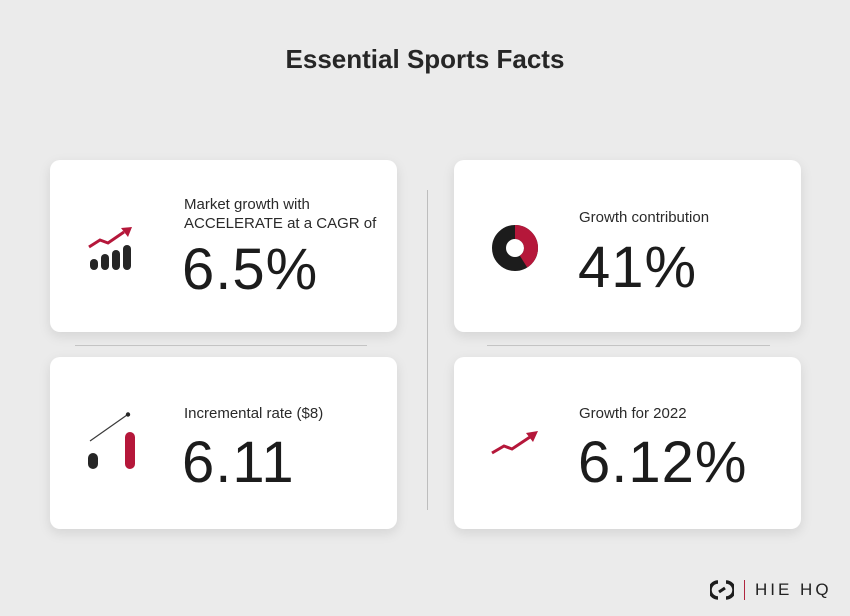  I want to click on card-label-line-1: Market growth with, so click(247, 204).